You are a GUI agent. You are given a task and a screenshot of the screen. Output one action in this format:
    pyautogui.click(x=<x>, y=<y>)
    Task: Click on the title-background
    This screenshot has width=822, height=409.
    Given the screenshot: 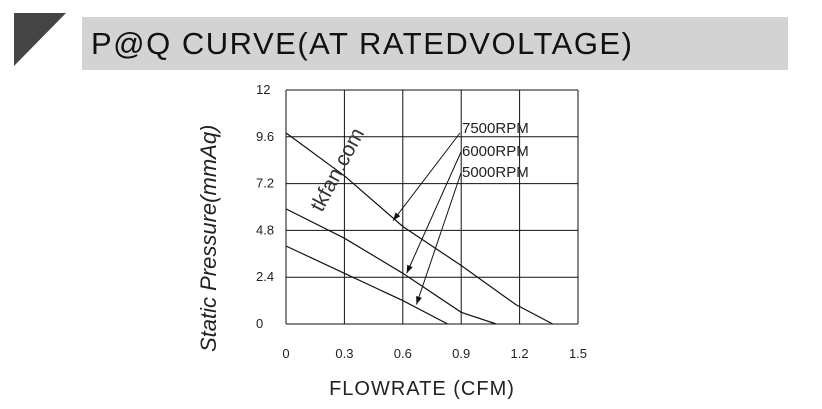 What is the action you would take?
    pyautogui.click(x=435, y=43)
    